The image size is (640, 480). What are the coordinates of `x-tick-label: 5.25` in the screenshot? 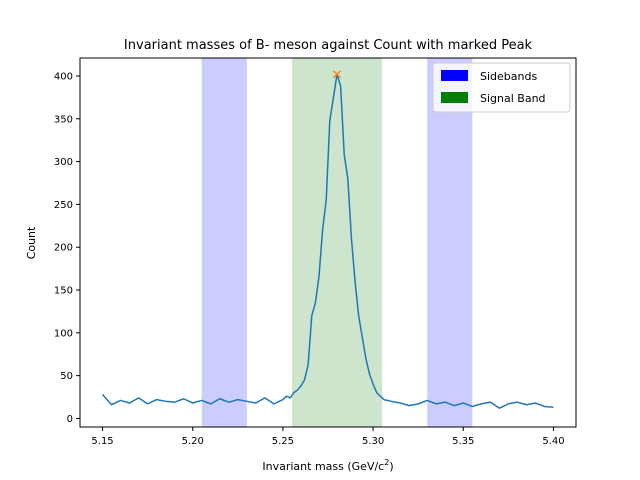 It's located at (283, 441).